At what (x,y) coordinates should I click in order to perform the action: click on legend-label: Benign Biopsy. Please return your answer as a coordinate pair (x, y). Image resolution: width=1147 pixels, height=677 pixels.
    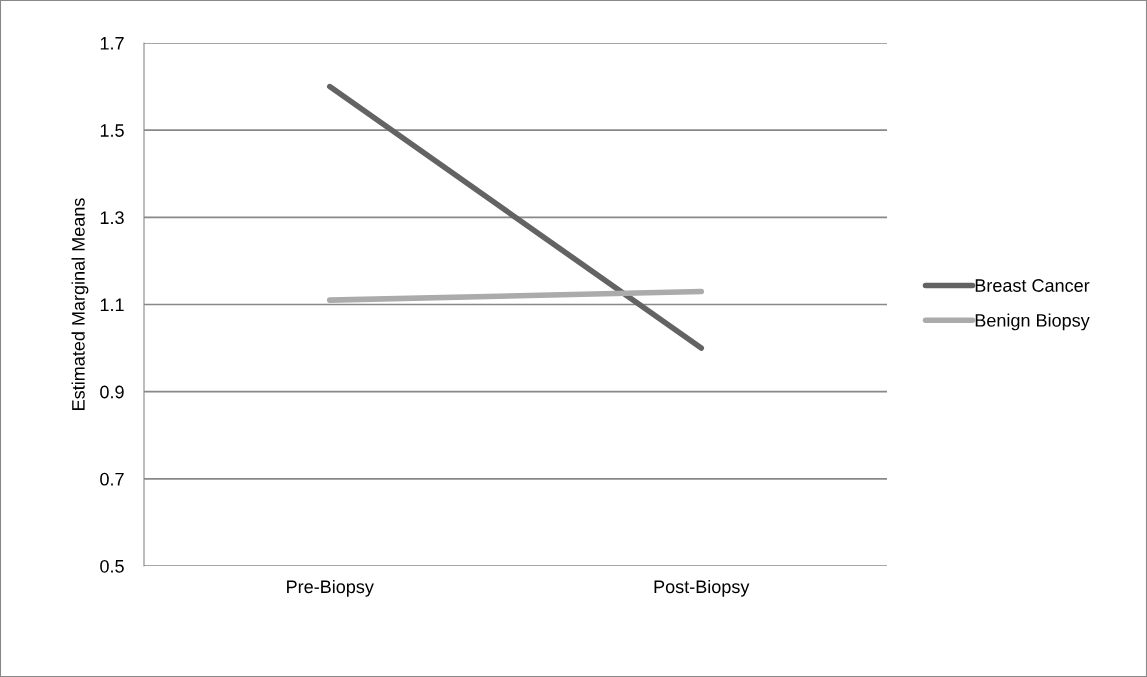
    Looking at the image, I should click on (1032, 322).